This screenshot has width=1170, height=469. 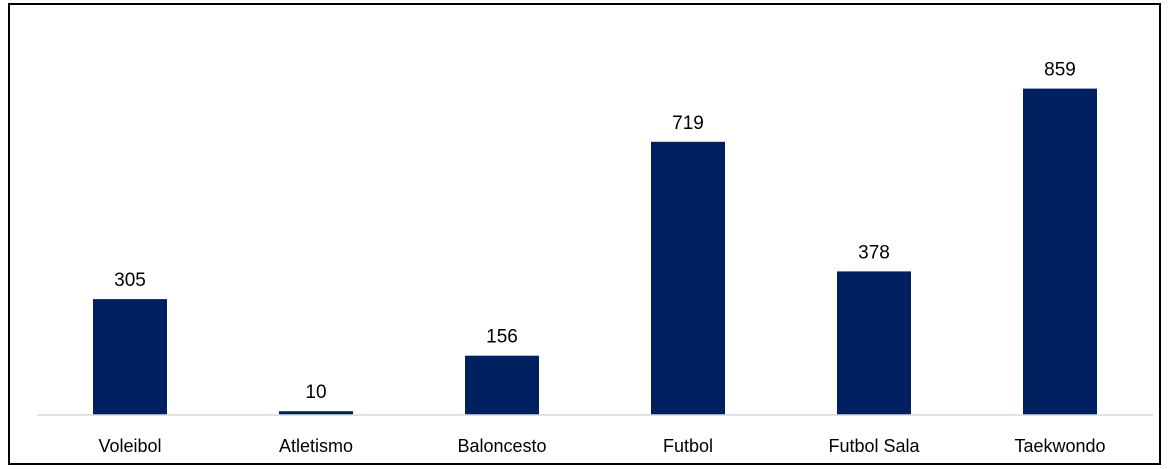 What do you see at coordinates (688, 446) in the screenshot?
I see `x-tick-label: Futbol` at bounding box center [688, 446].